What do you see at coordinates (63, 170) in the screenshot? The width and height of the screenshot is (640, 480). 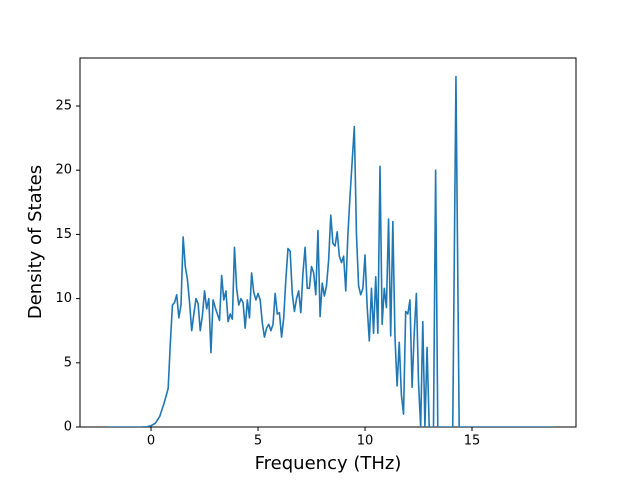 I see `y-tick-label: 20` at bounding box center [63, 170].